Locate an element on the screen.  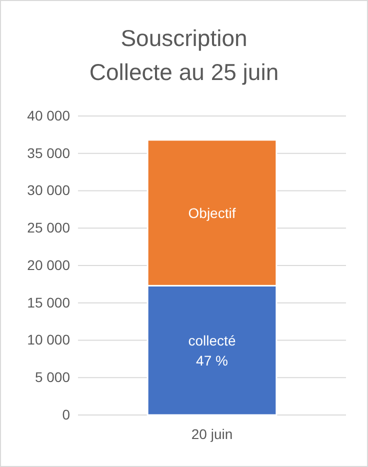
y-tick-label: 25 000 is located at coordinates (48, 228).